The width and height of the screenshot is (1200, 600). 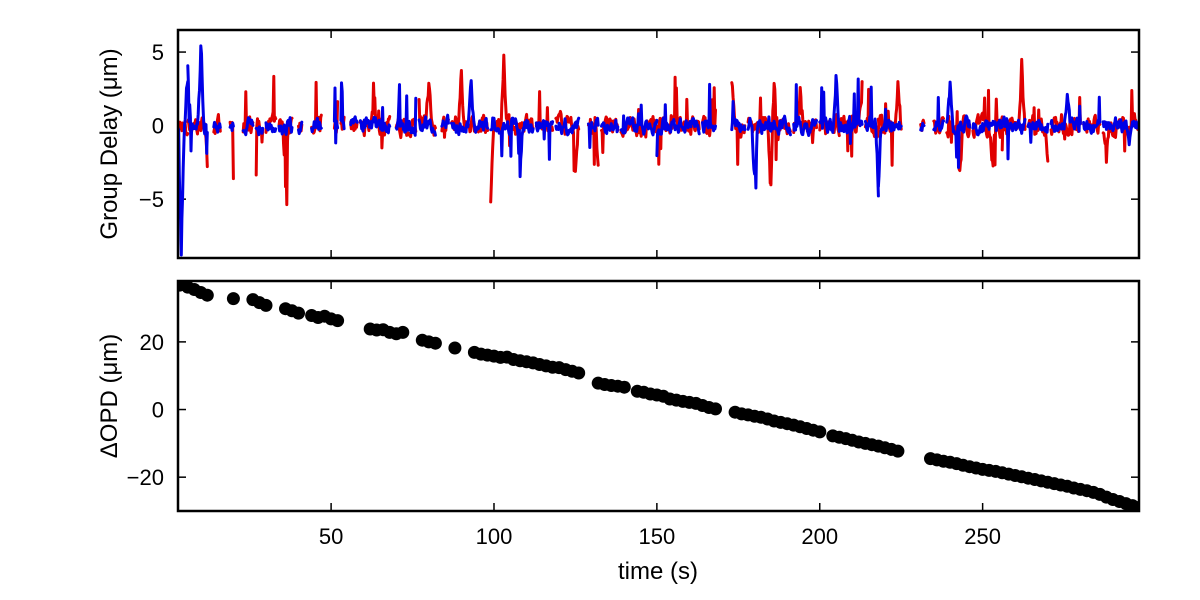 What do you see at coordinates (145, 410) in the screenshot?
I see `delta-opd-y-tick-labels: 20 0 −20` at bounding box center [145, 410].